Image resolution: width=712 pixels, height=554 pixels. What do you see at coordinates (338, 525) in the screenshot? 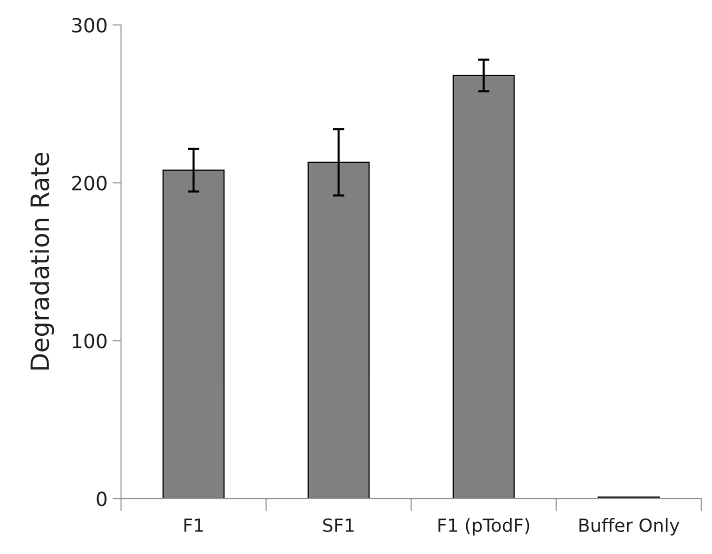
I see `x-tick-label: SF1` at bounding box center [338, 525].